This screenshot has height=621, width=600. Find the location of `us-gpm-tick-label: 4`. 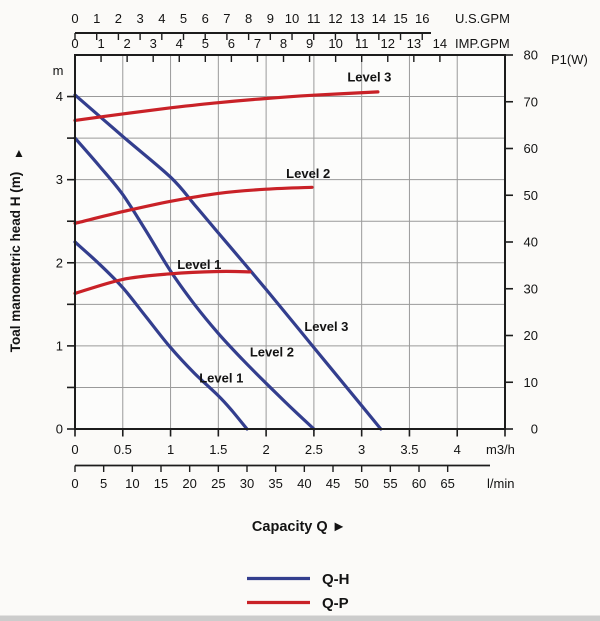

us-gpm-tick-label: 4 is located at coordinates (161, 18).